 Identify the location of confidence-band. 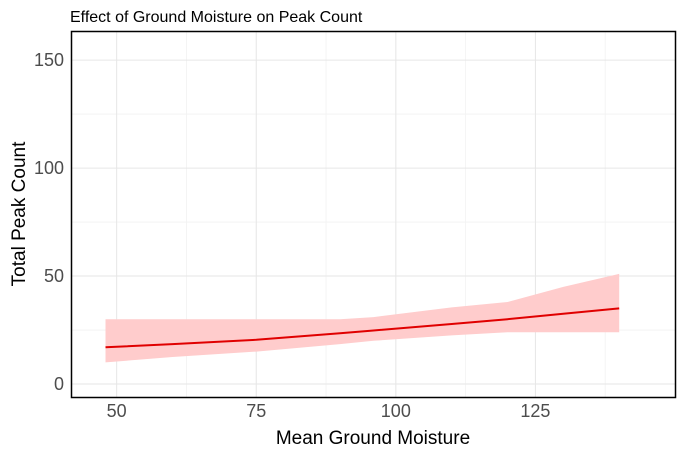
(362, 318).